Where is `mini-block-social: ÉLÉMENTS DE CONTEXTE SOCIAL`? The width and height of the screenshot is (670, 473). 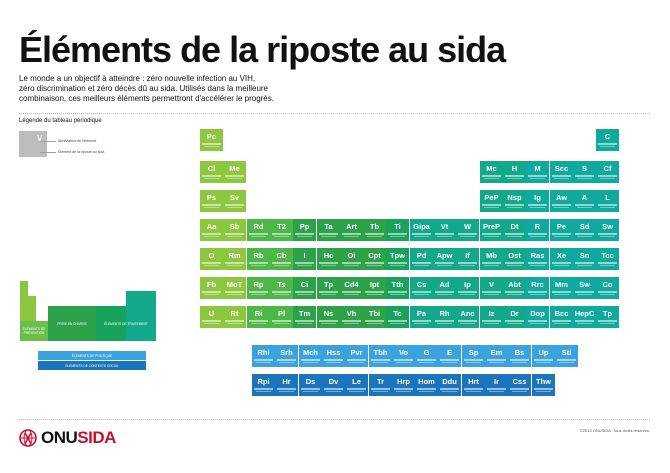
mini-block-social: ÉLÉMENTS DE CONTEXTE SOCIAL is located at coordinates (92, 365).